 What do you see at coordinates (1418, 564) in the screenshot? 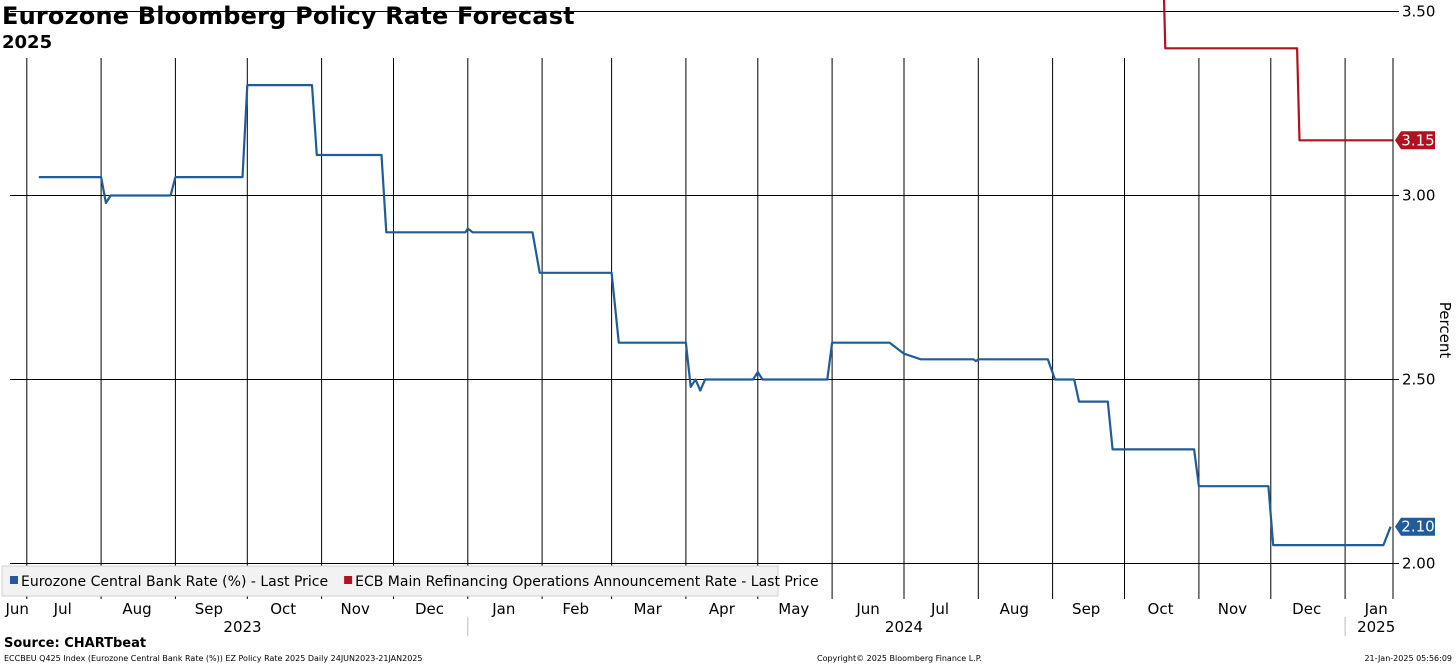
I see `y-tick-label: 2.00` at bounding box center [1418, 564].